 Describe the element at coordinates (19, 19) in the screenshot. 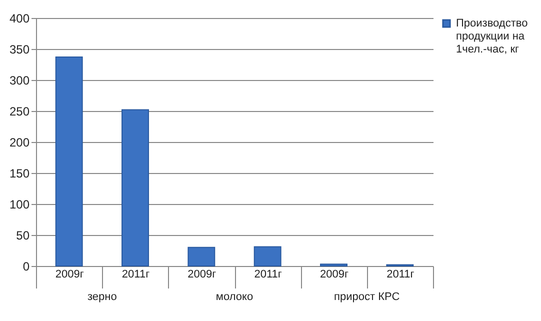

I see `y-tick-label: 400` at that location.